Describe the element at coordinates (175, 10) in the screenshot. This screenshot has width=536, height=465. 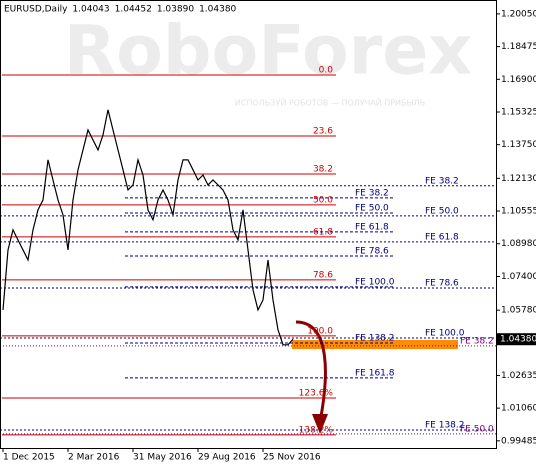
I see `header-text: 1.03890` at that location.